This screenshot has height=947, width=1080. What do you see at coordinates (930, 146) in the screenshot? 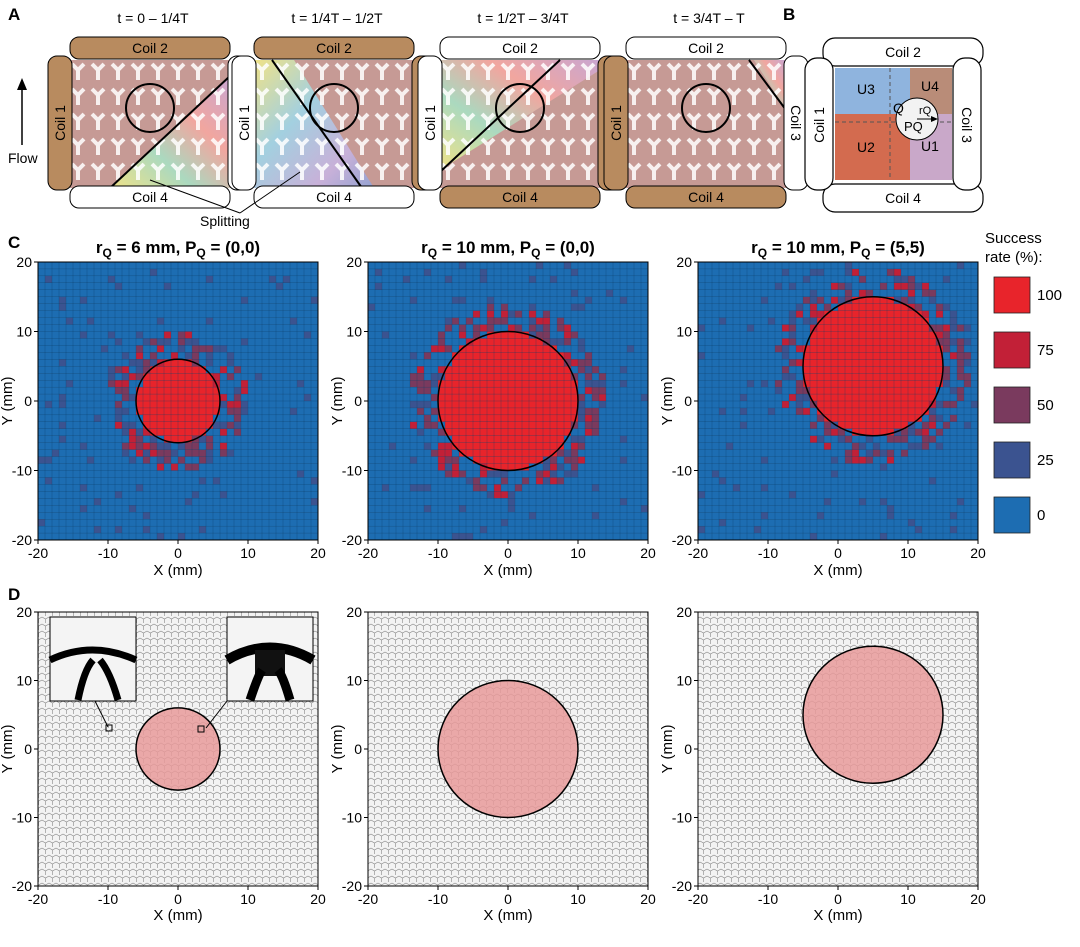
I see `region-u1-label: U1` at bounding box center [930, 146].